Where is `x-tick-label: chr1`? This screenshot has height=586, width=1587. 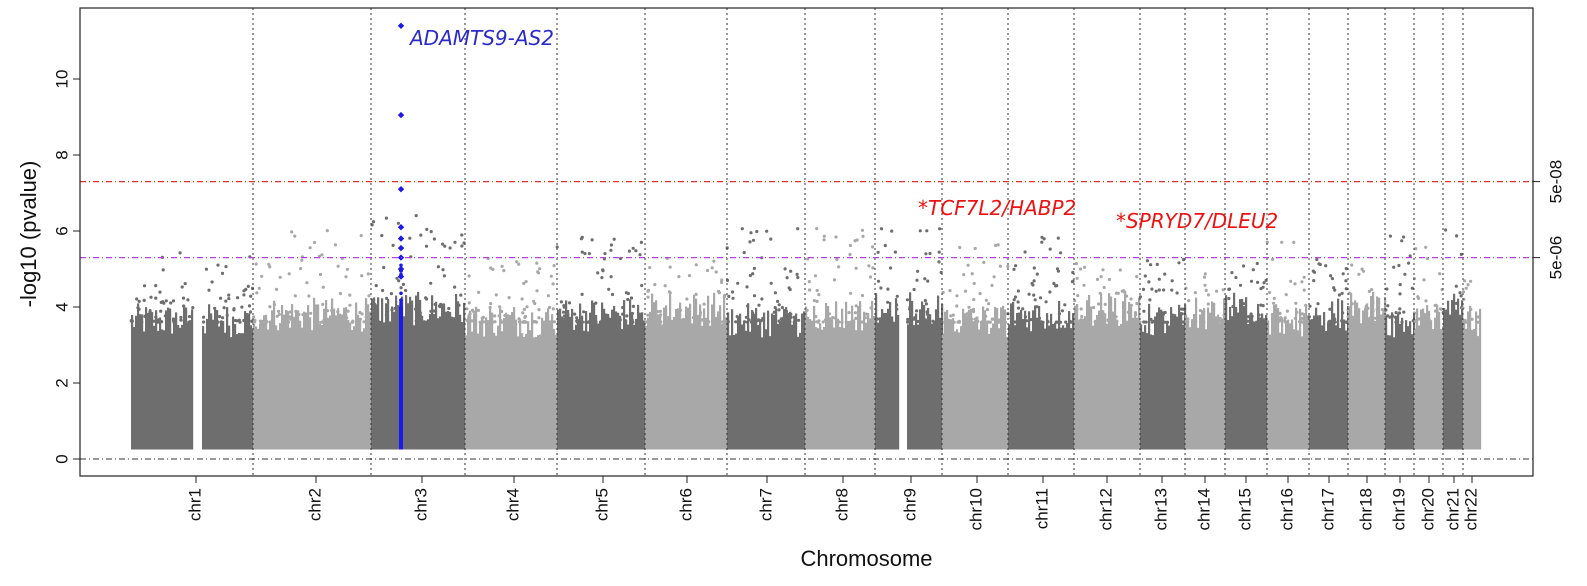 x-tick-label: chr1 is located at coordinates (194, 504).